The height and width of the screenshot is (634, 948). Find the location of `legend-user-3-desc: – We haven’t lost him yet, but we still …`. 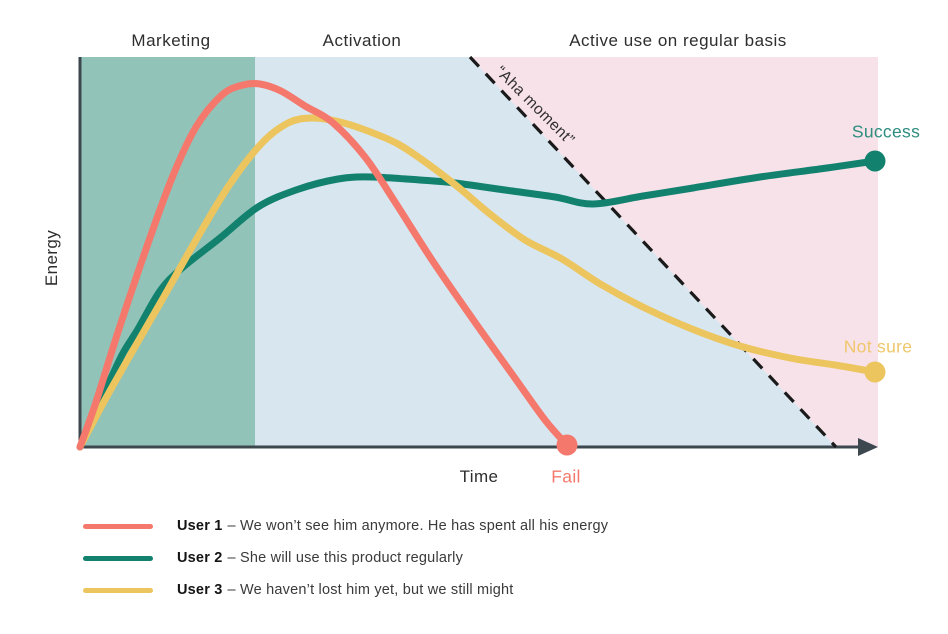

legend-user-3-desc: – We haven’t lost him yet, but we still … is located at coordinates (370, 590).